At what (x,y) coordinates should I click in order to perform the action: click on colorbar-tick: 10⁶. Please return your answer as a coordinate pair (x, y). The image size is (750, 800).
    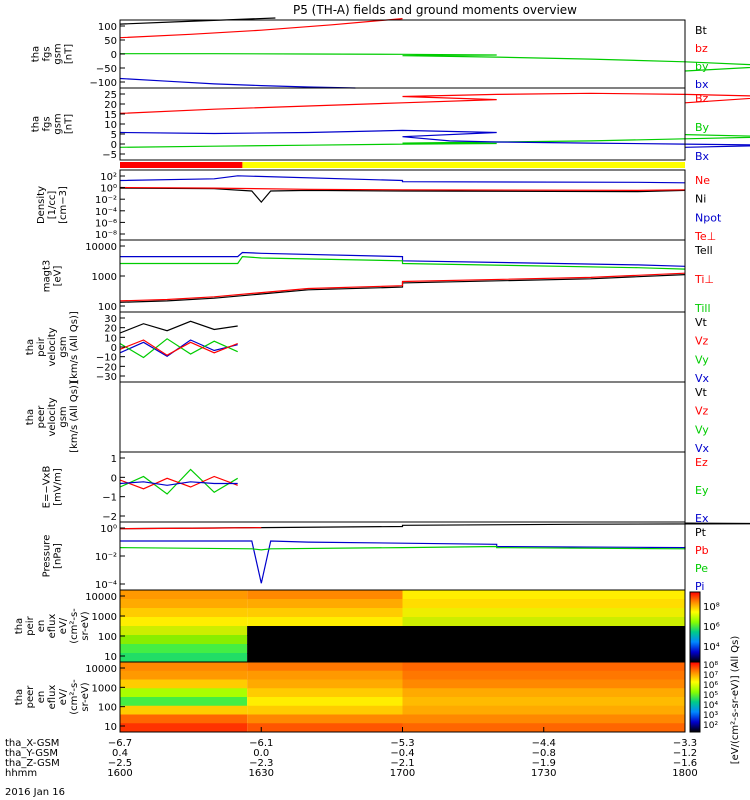
    Looking at the image, I should click on (711, 627).